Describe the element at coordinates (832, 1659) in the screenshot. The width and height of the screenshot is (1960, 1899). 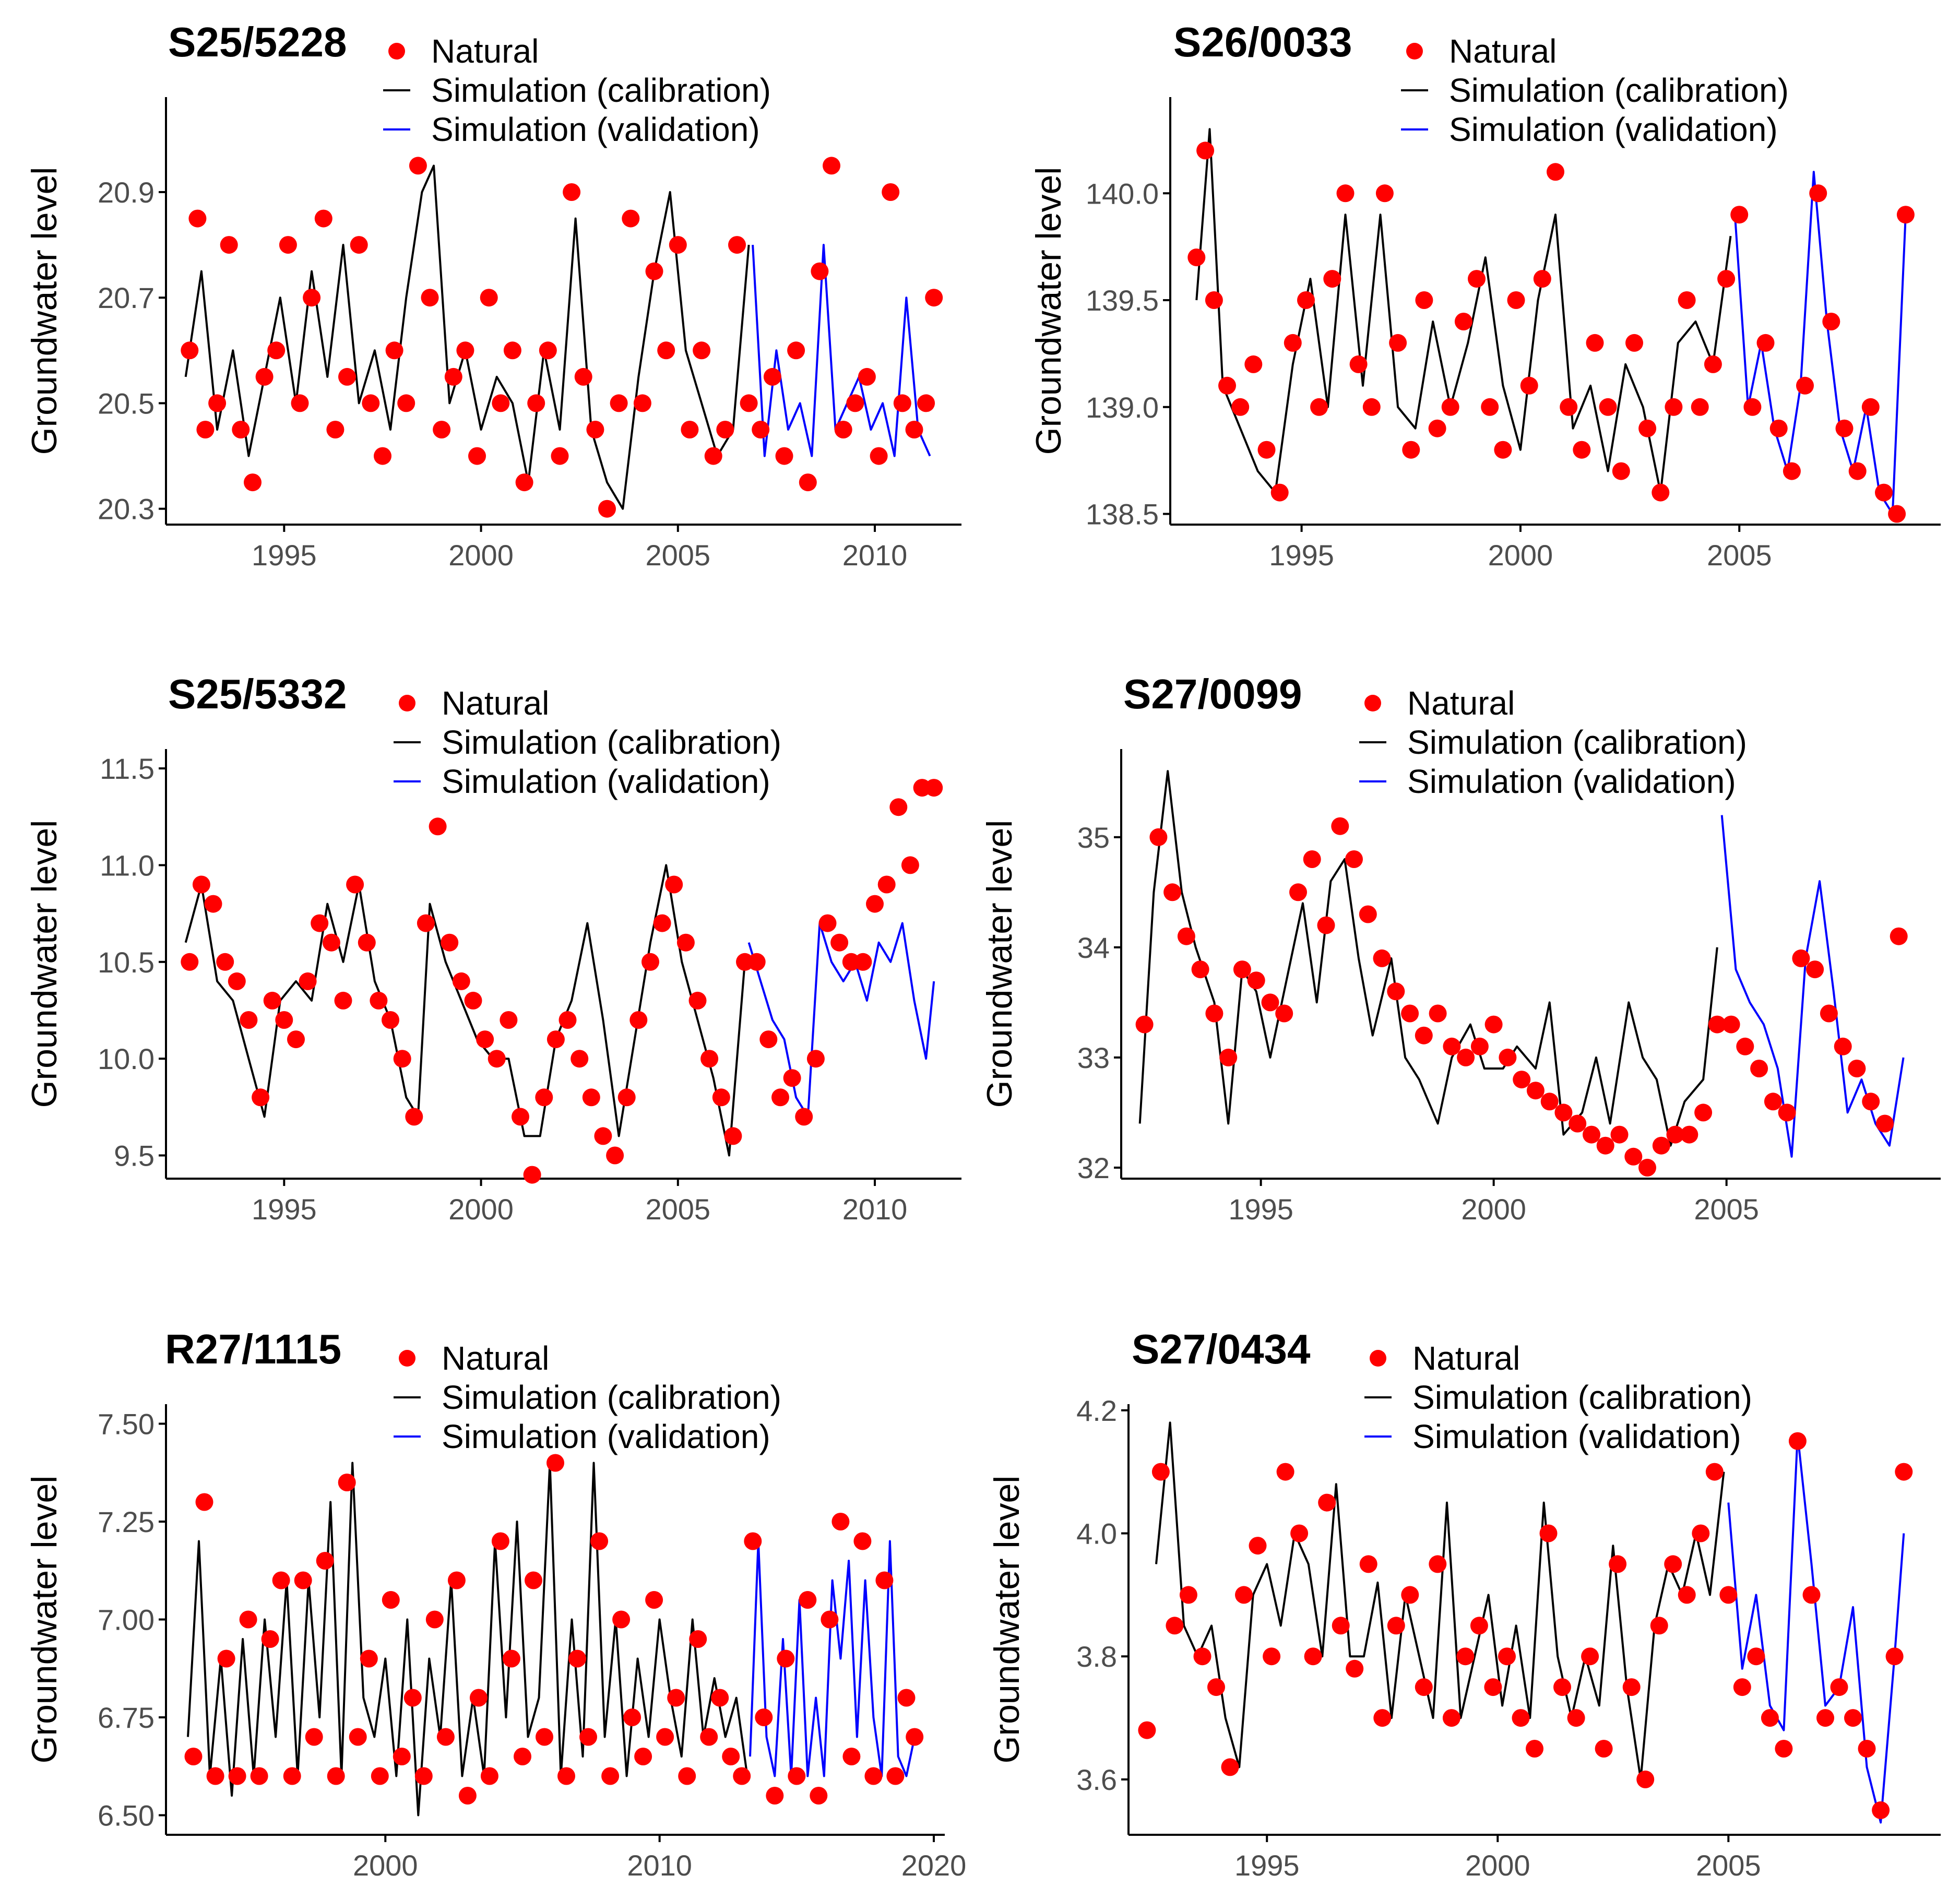
I see `series-line-validation` at that location.